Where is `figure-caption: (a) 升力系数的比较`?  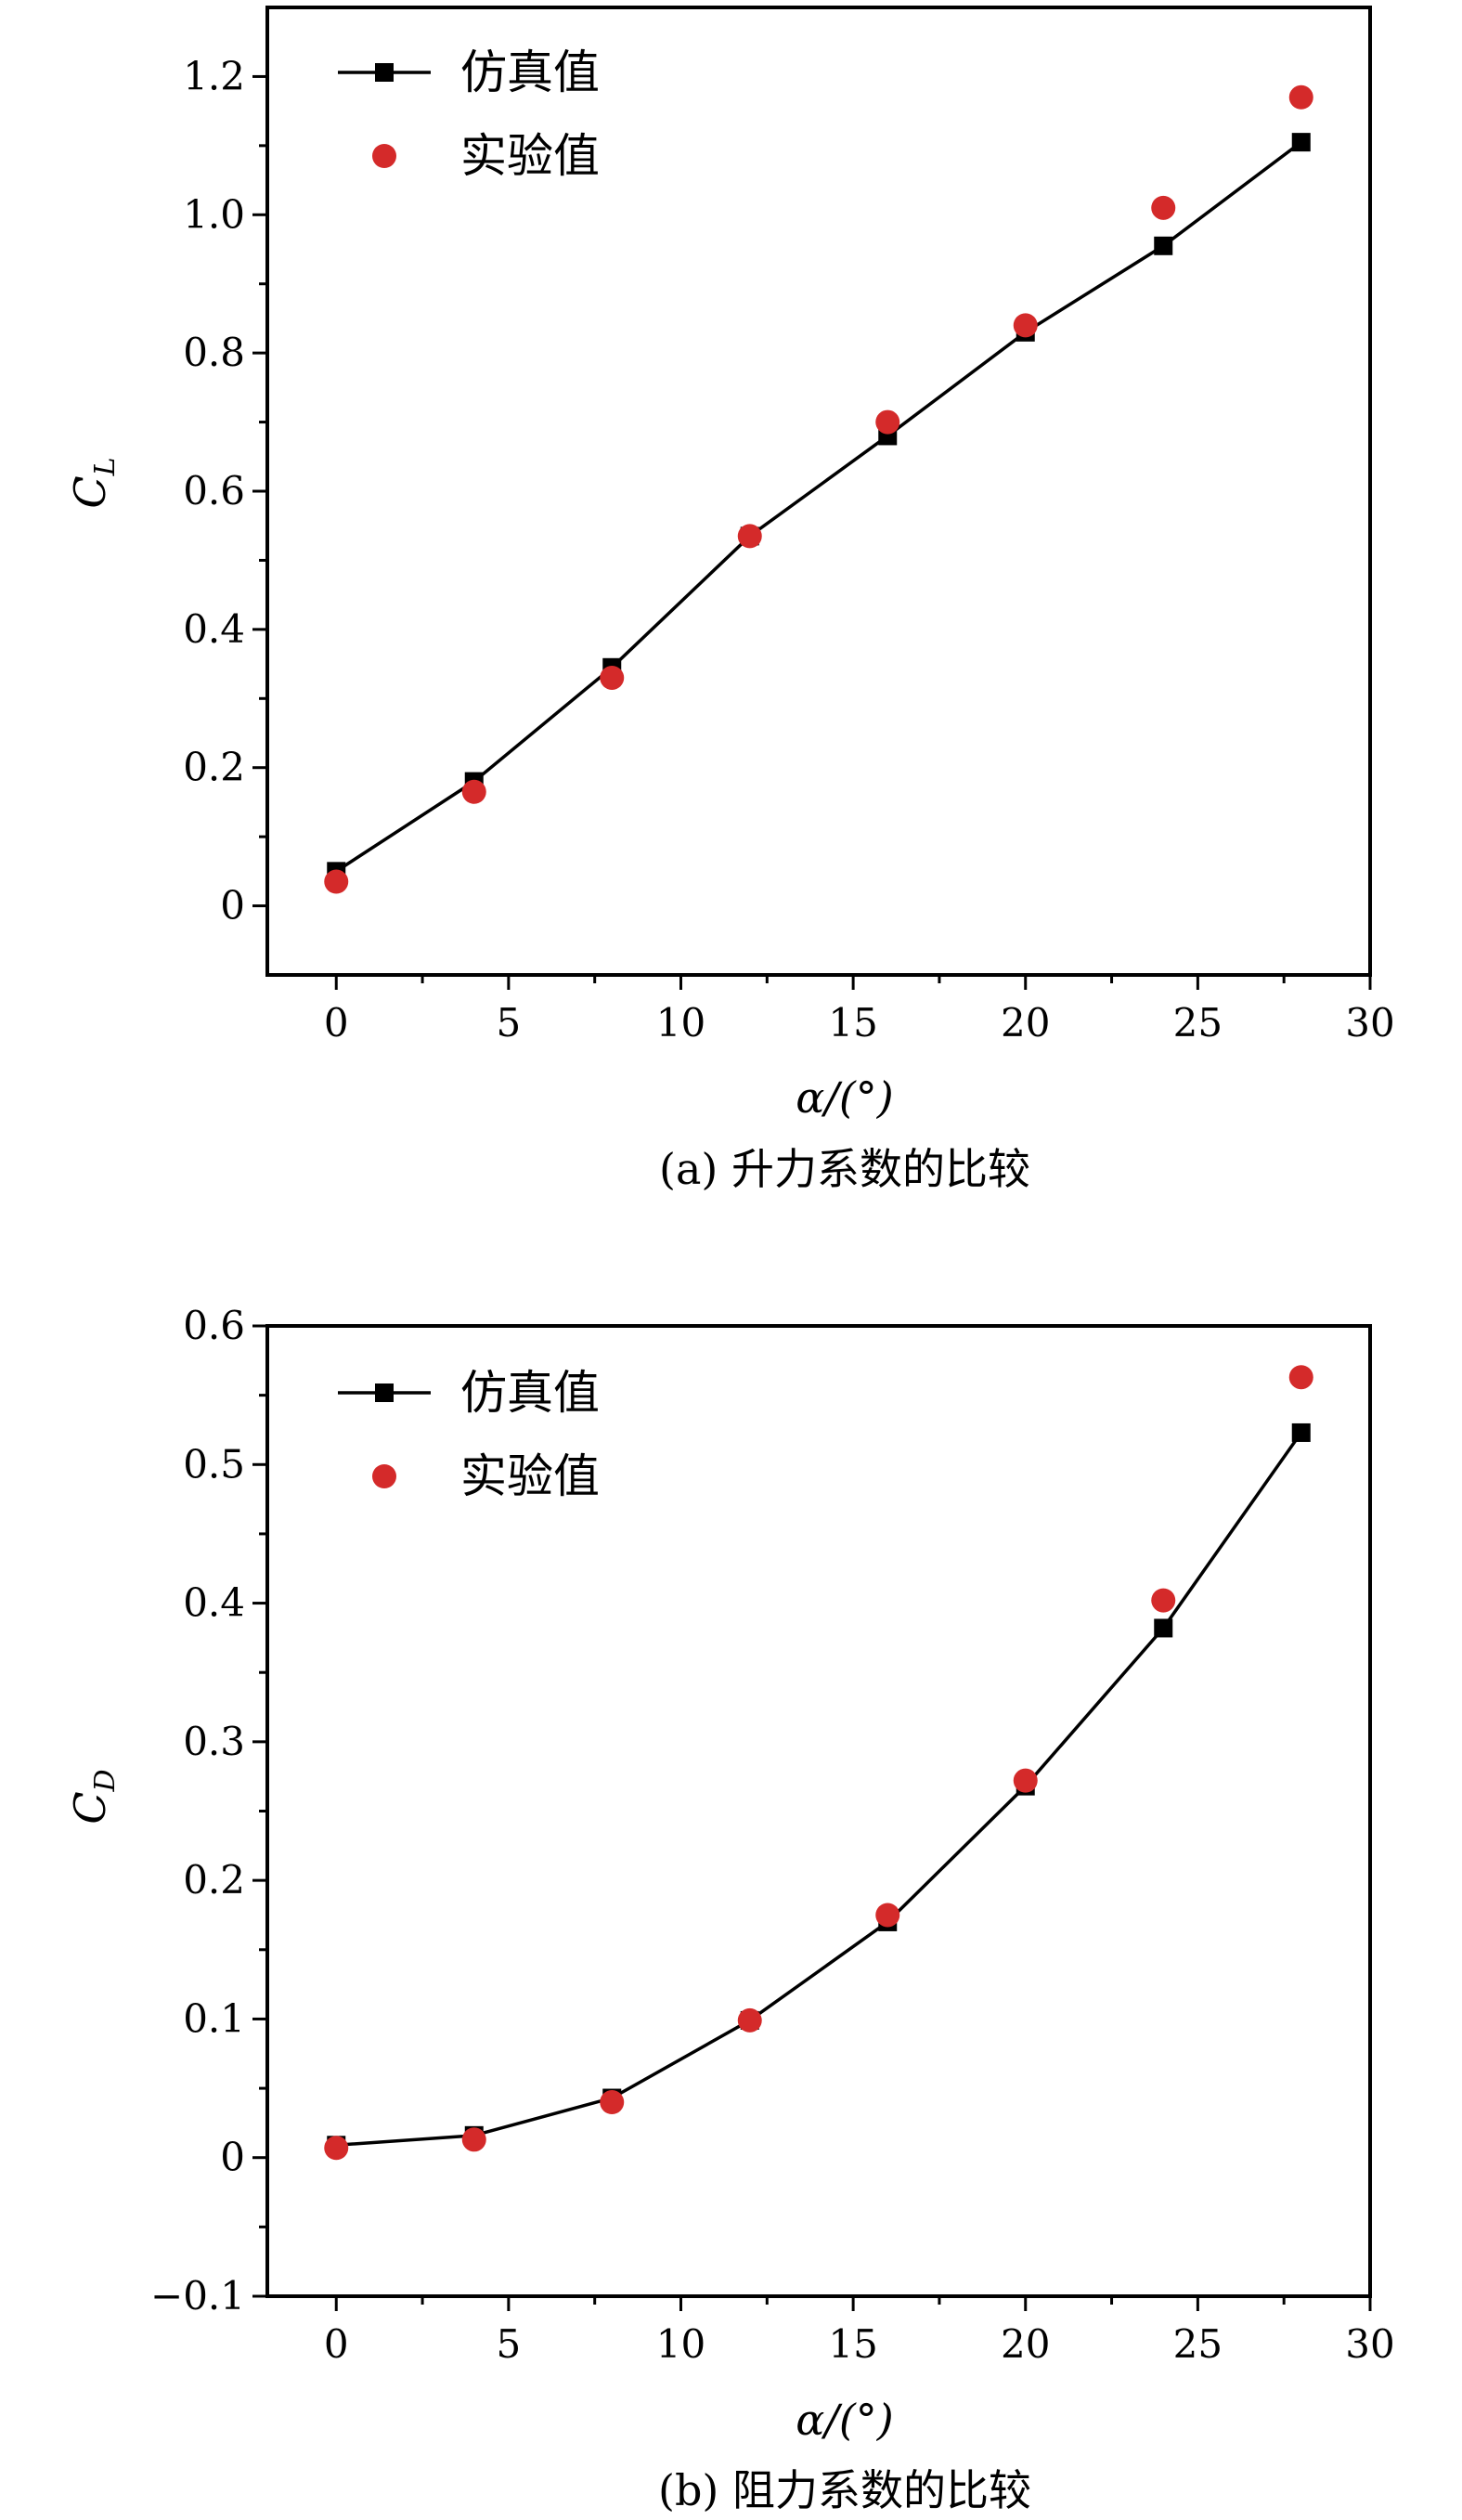 figure-caption: (a) 升力系数的比较 is located at coordinates (844, 1169).